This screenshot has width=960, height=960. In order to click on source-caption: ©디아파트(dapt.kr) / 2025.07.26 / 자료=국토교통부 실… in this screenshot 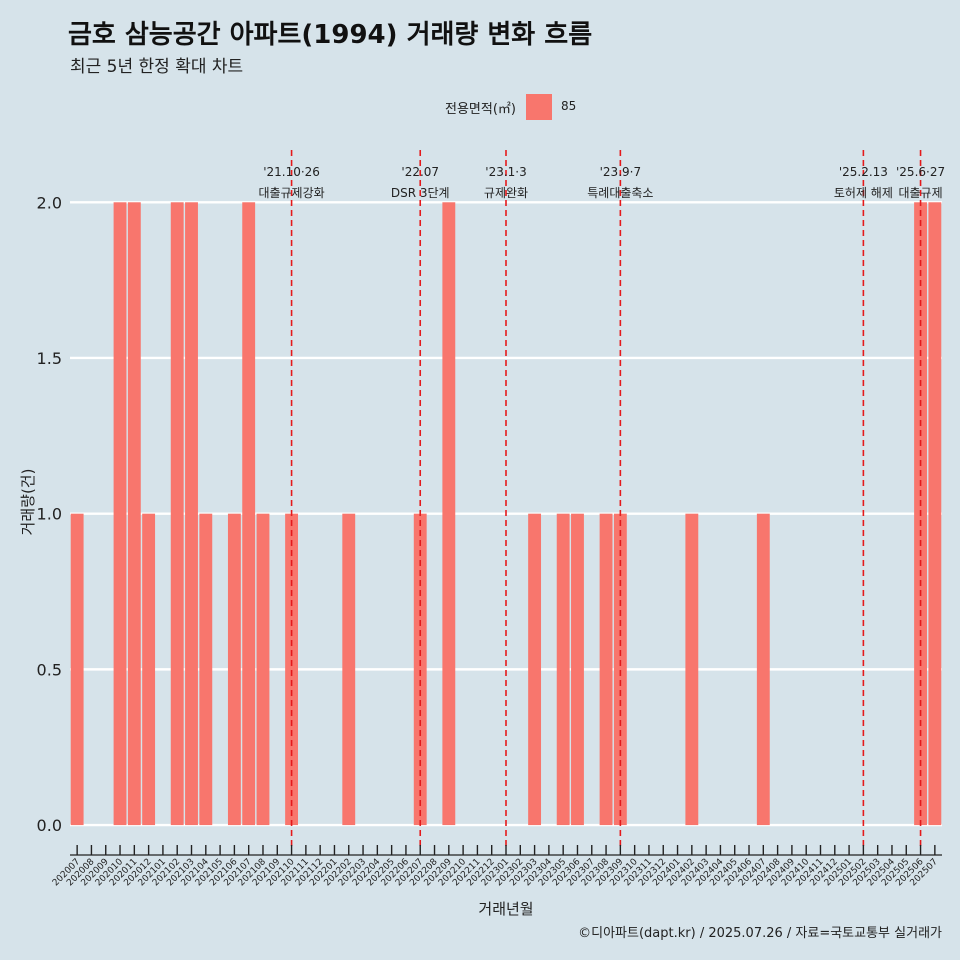, I will do `click(760, 933)`.